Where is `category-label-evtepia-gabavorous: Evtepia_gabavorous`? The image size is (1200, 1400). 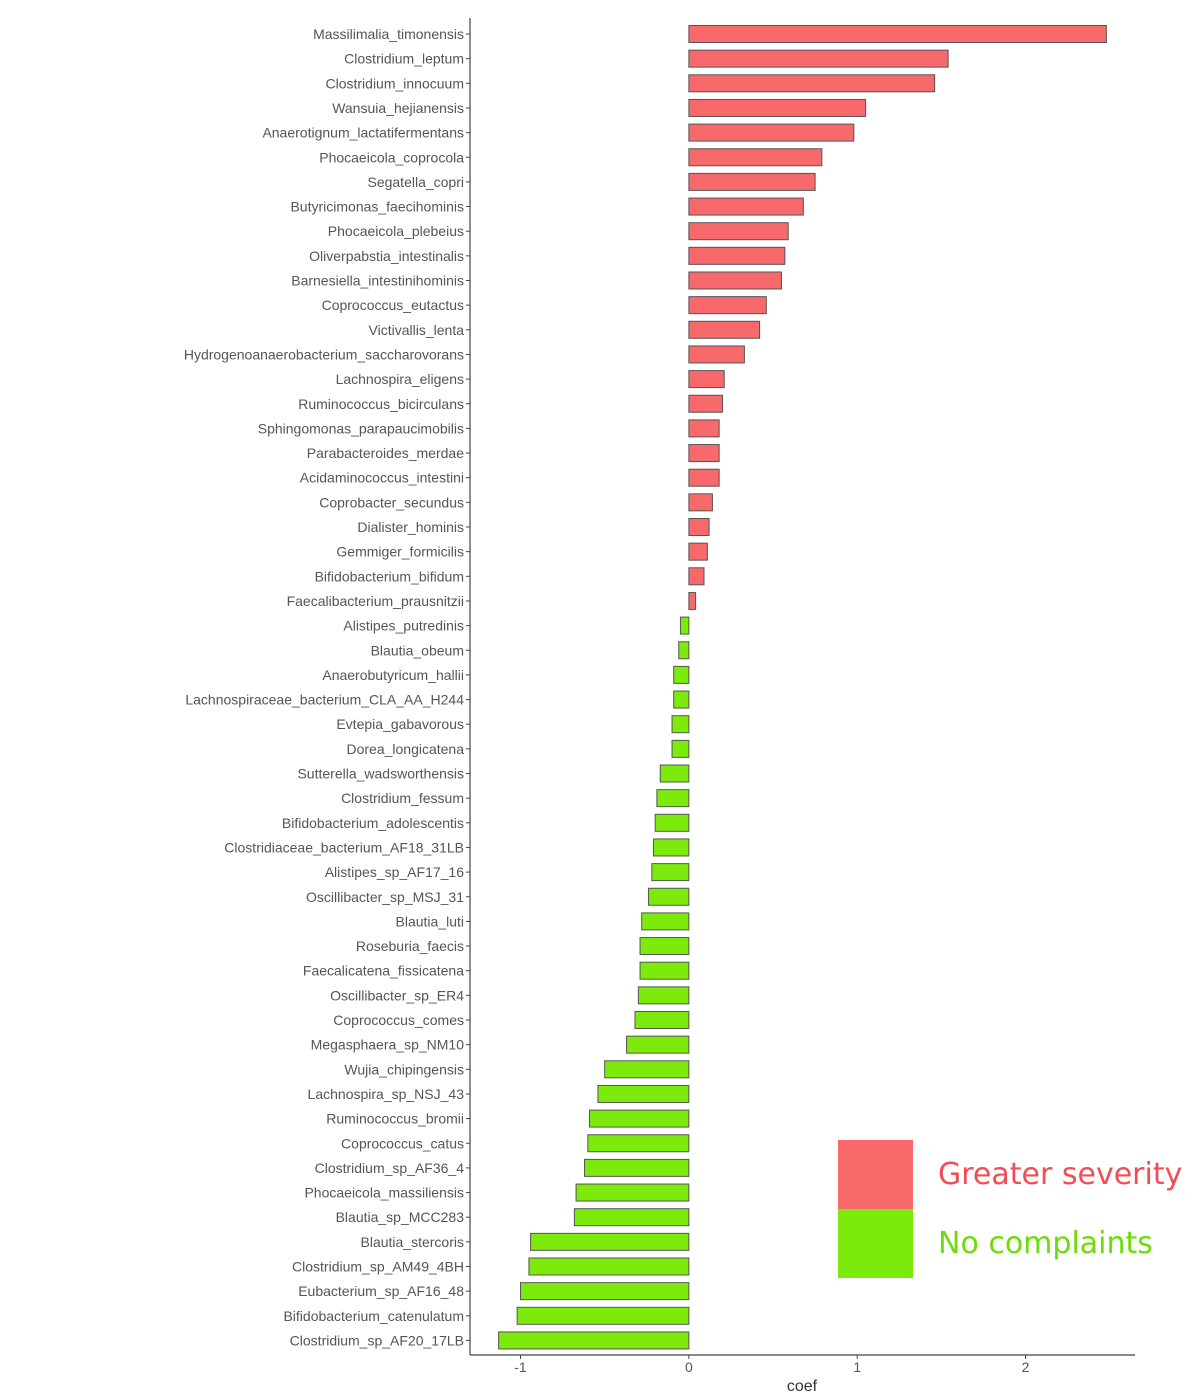 category-label-evtepia-gabavorous: Evtepia_gabavorous is located at coordinates (400, 724).